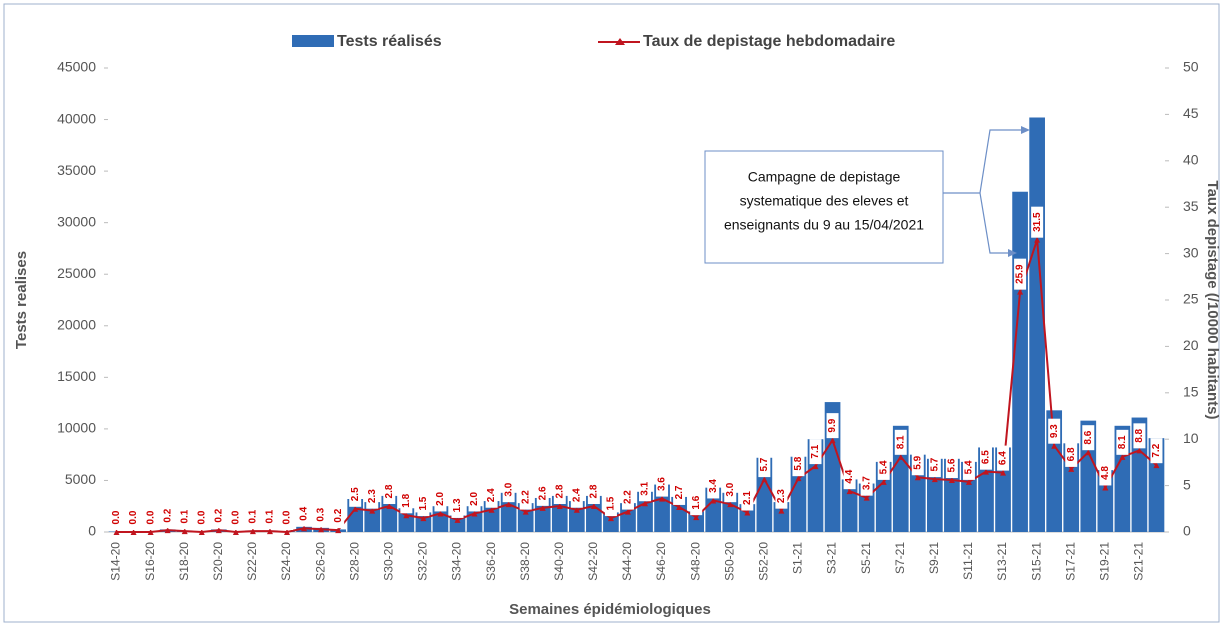 This screenshot has height=623, width=1223. I want to click on x-tick-label: S52-20, so click(764, 561).